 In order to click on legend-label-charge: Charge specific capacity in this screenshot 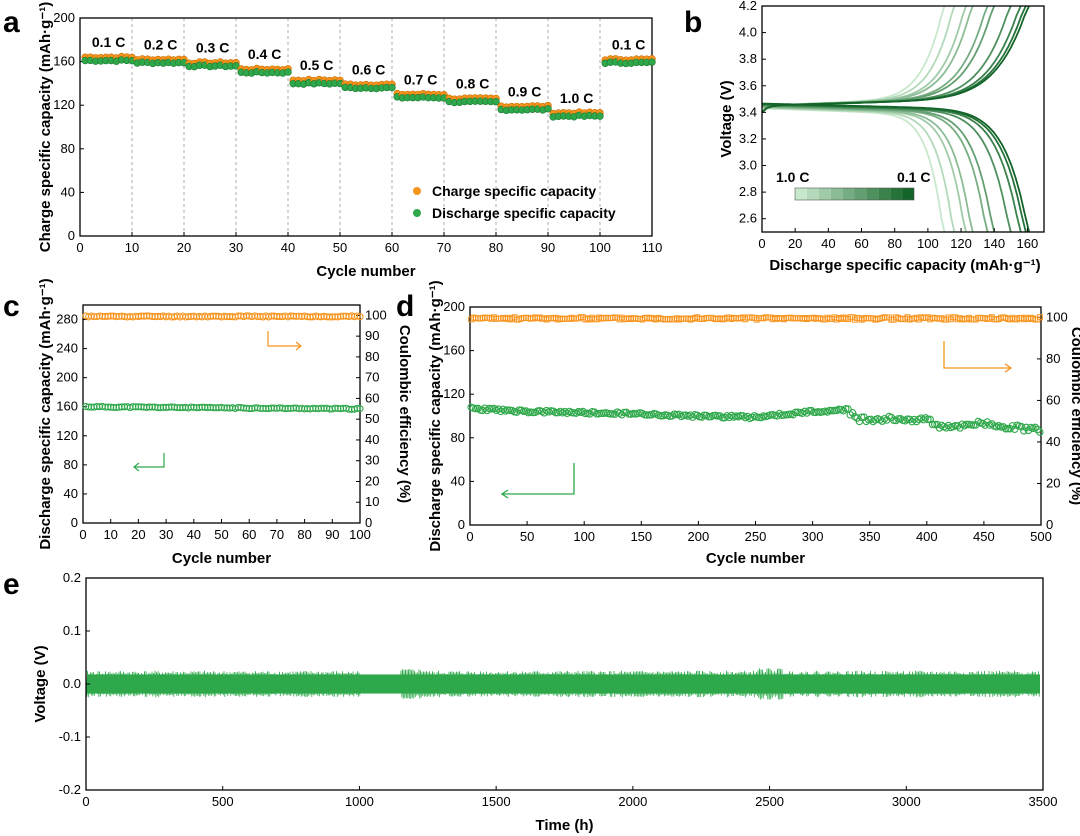, I will do `click(514, 191)`.